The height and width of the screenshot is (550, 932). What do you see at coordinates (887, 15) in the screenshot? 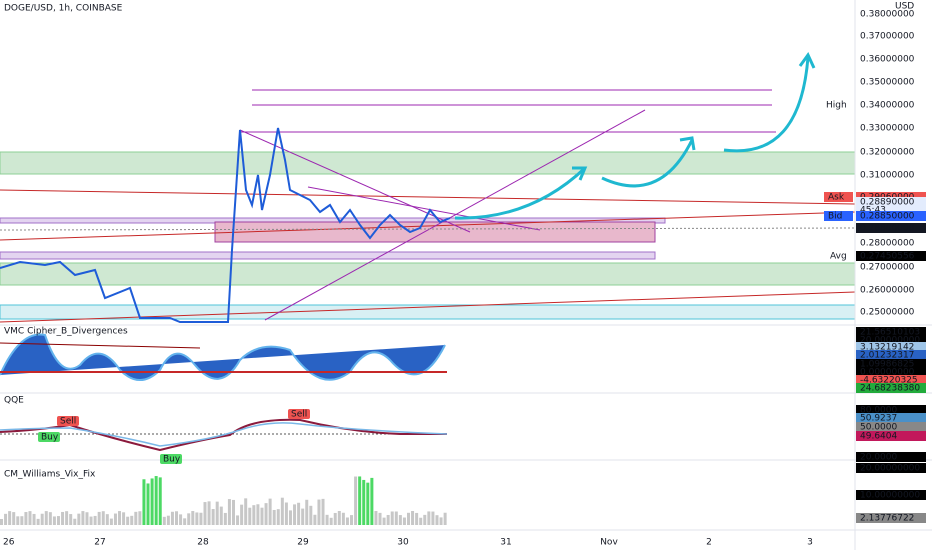
I see `price-label: 0.38000000` at bounding box center [887, 15].